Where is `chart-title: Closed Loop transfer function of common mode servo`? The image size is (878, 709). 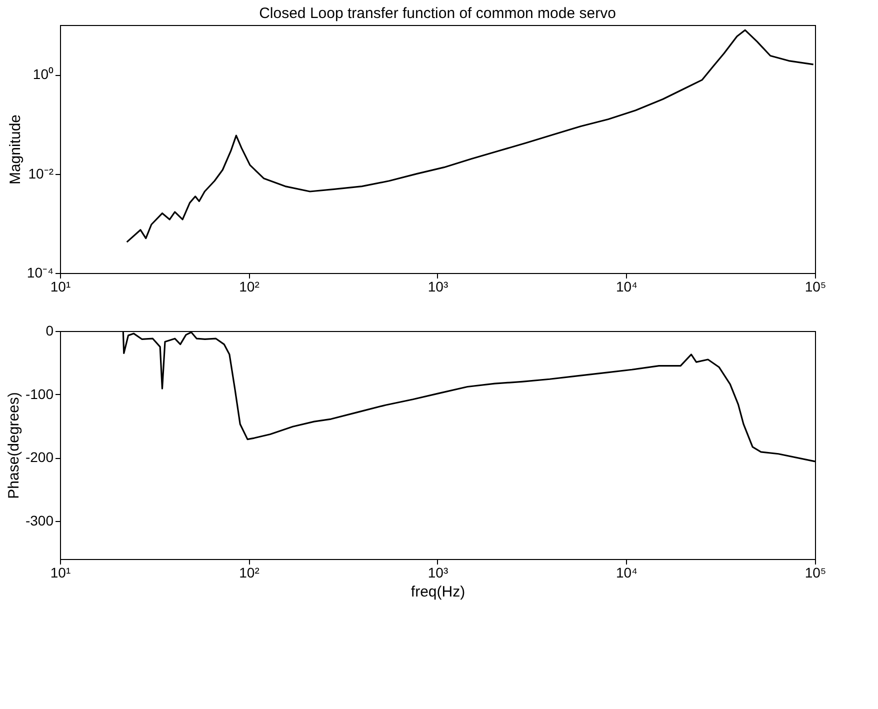 chart-title: Closed Loop transfer function of common mode servo is located at coordinates (437, 13).